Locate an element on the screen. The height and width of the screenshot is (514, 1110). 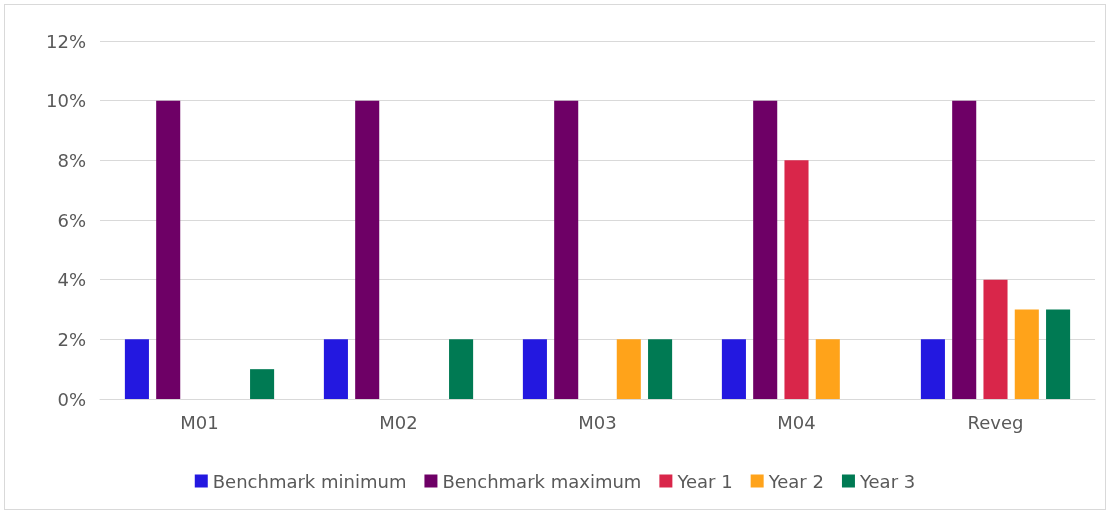
x-tick-label: M04 is located at coordinates (796, 422).